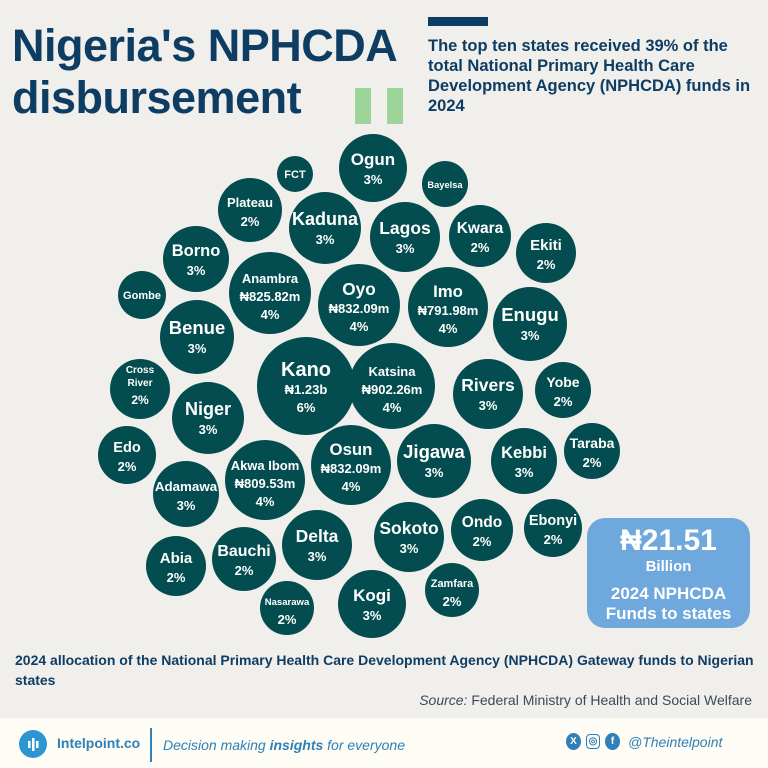  What do you see at coordinates (452, 584) in the screenshot?
I see `bubble-name: Zamfara` at bounding box center [452, 584].